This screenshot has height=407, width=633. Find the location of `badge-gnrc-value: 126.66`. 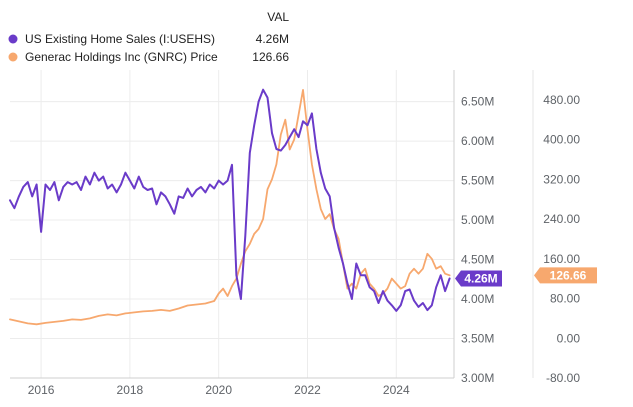

badge-gnrc-value: 126.66 is located at coordinates (568, 275).